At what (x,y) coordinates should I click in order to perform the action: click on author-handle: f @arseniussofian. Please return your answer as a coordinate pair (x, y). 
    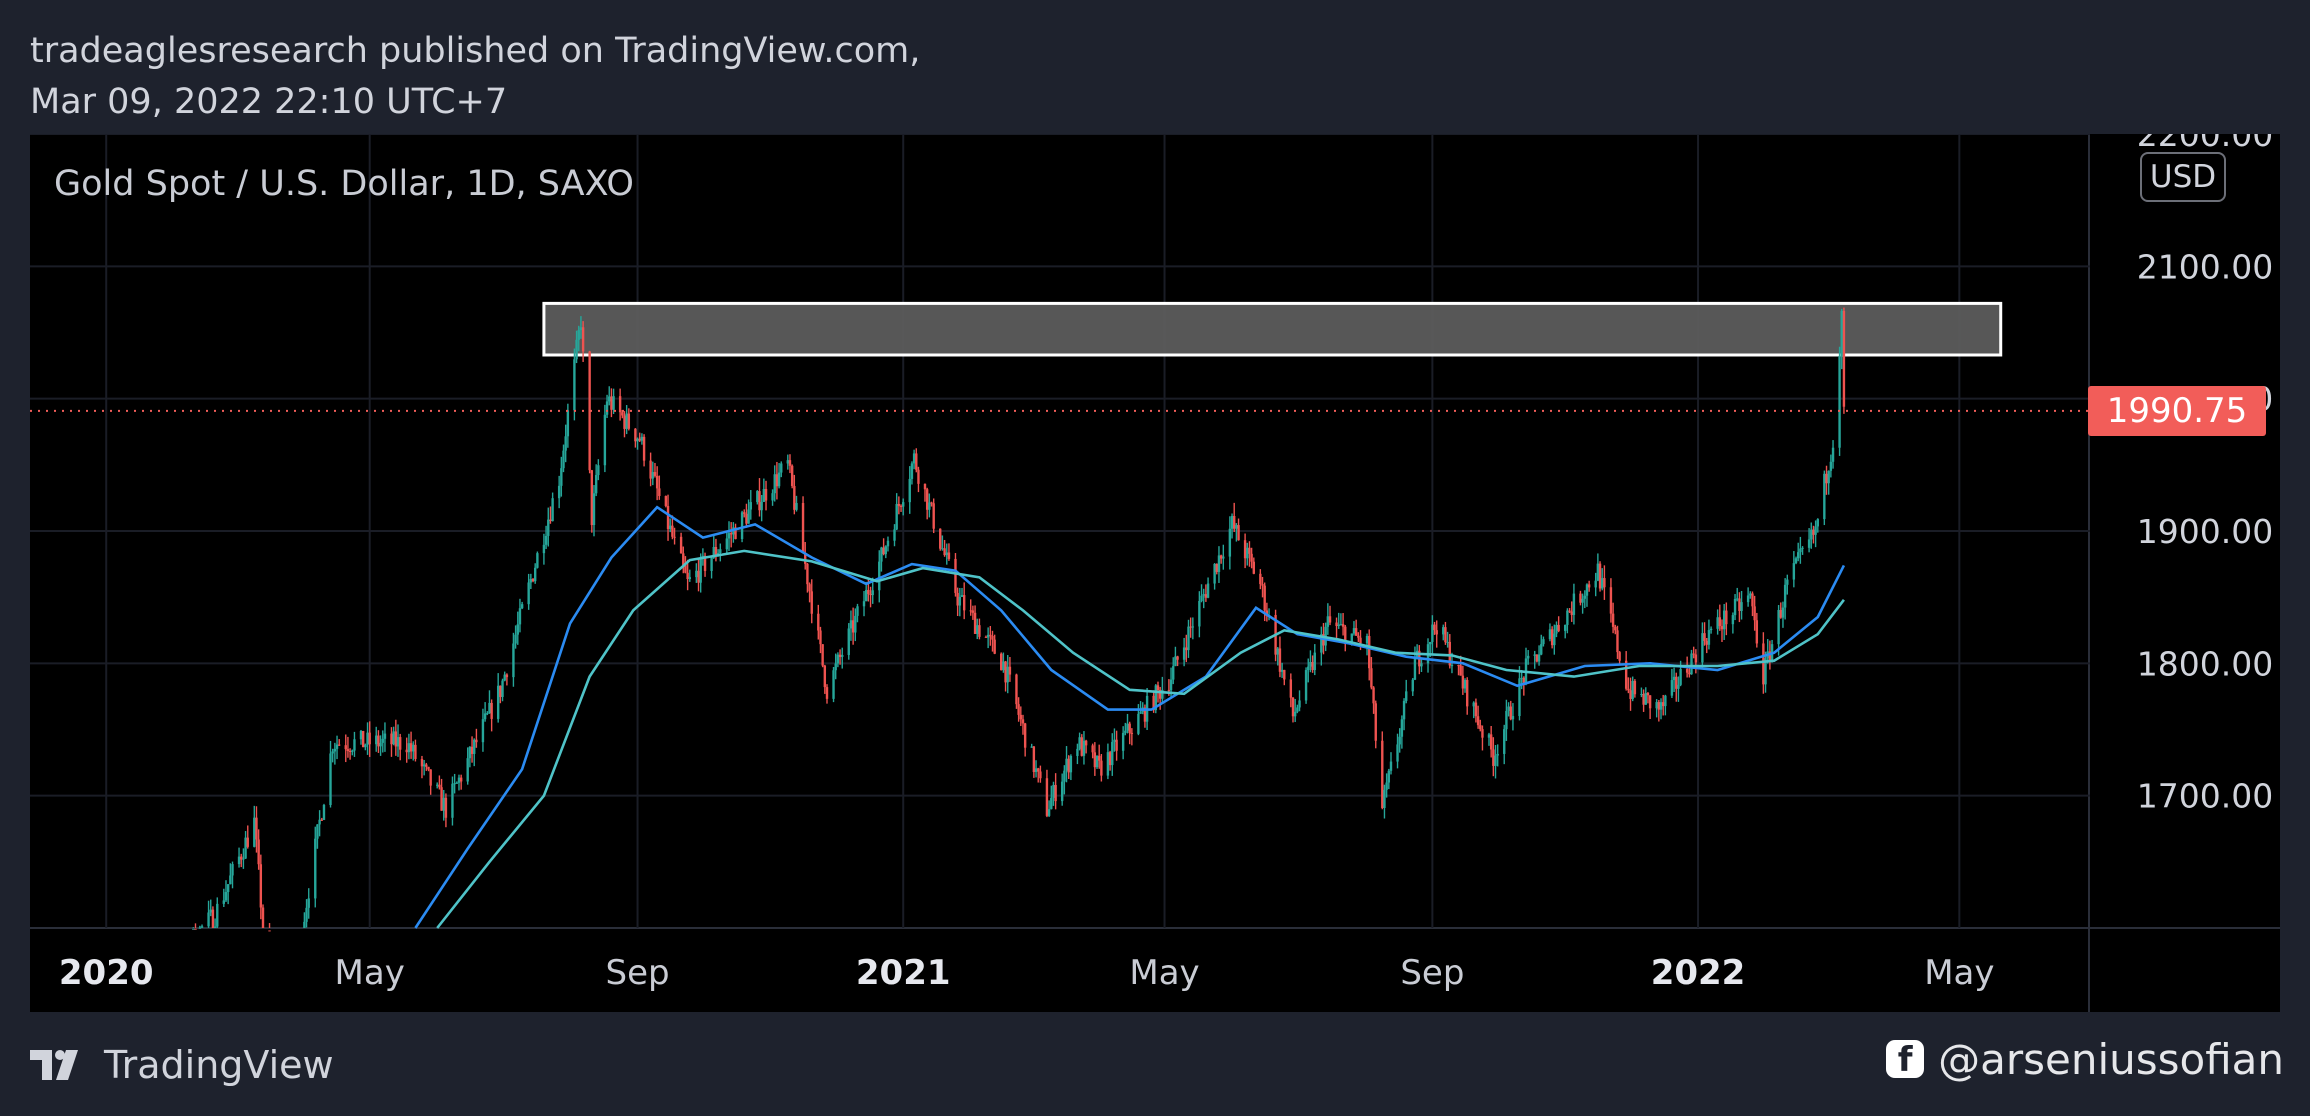
    Looking at the image, I should click on (2085, 1059).